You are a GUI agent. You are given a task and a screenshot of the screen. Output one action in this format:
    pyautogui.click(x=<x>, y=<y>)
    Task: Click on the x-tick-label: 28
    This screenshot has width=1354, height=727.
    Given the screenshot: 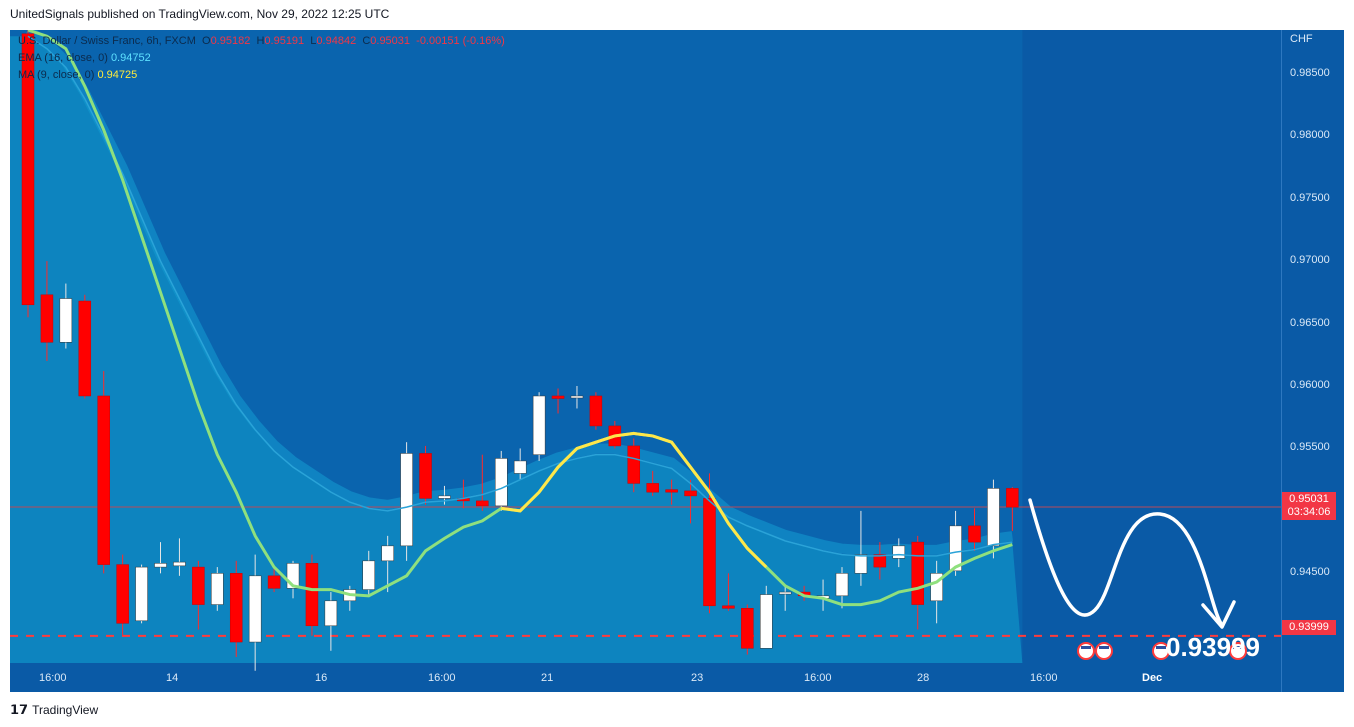 What is the action you would take?
    pyautogui.click(x=923, y=678)
    